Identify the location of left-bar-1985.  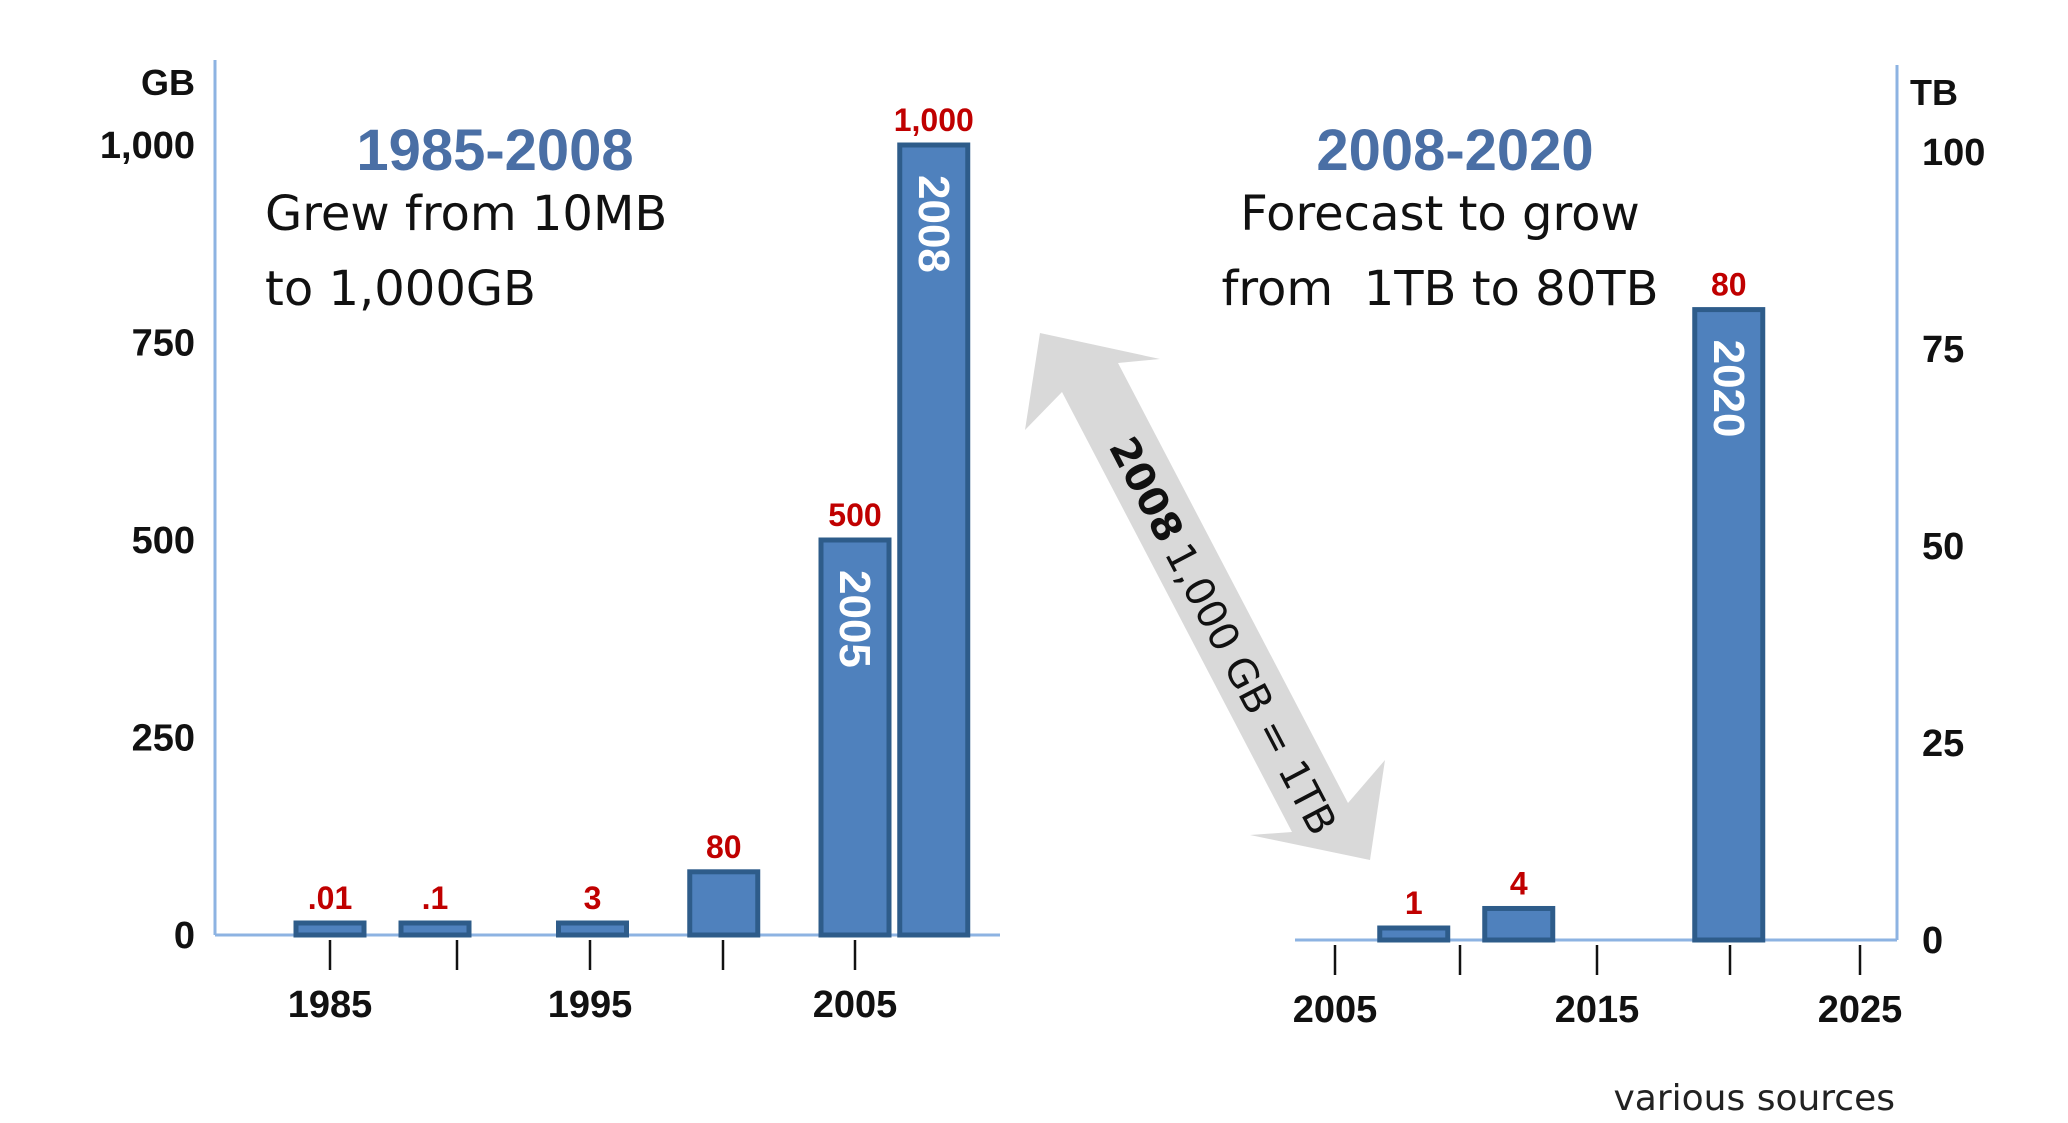
(330, 929).